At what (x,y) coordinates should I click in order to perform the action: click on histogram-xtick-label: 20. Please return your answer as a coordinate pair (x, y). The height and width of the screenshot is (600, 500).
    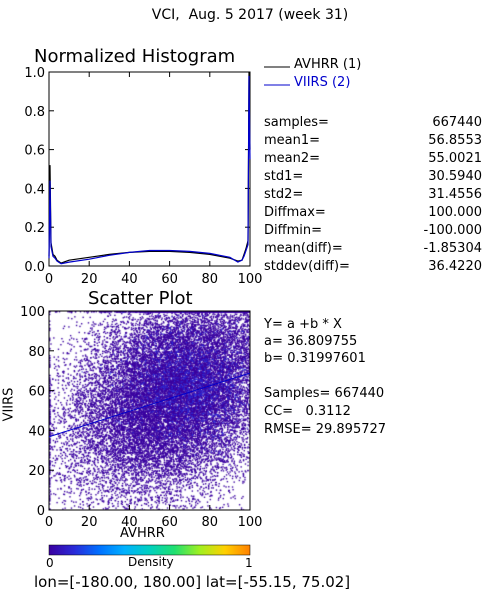
    Looking at the image, I should click on (89, 279).